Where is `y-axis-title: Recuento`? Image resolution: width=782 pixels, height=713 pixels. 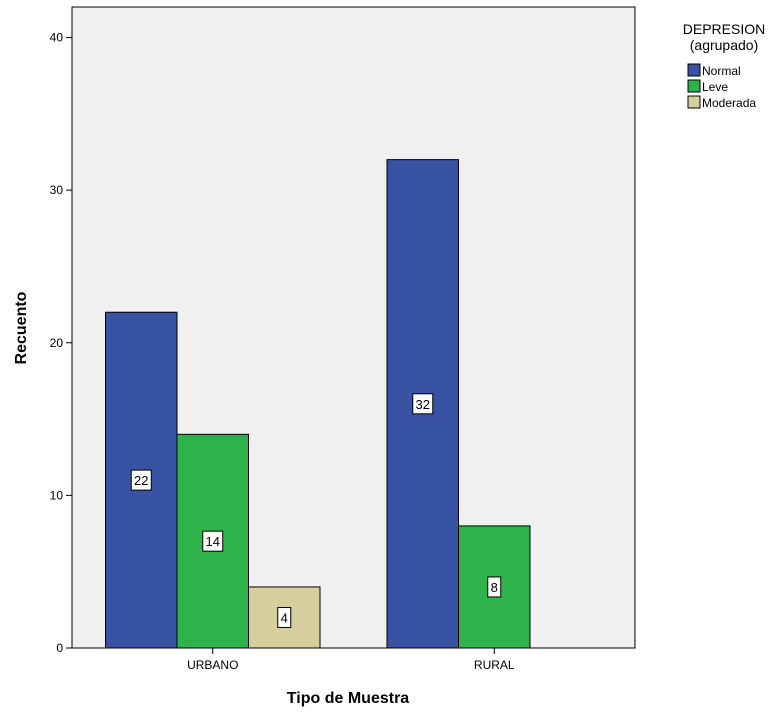
y-axis-title: Recuento is located at coordinates (21, 327).